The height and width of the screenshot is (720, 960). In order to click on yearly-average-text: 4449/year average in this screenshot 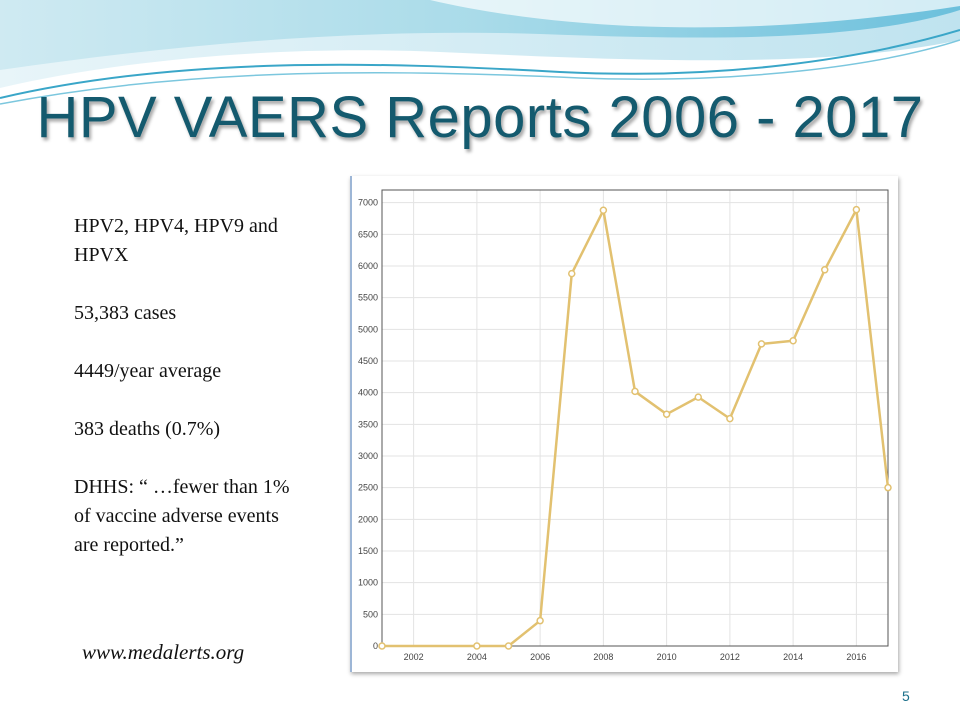, I will do `click(148, 371)`.